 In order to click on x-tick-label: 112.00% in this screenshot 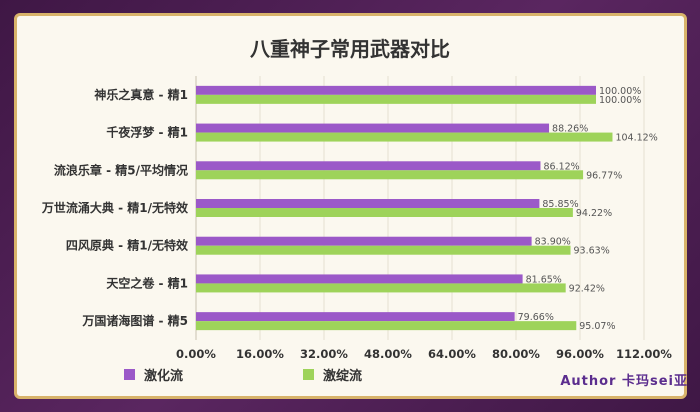, I will do `click(644, 354)`.